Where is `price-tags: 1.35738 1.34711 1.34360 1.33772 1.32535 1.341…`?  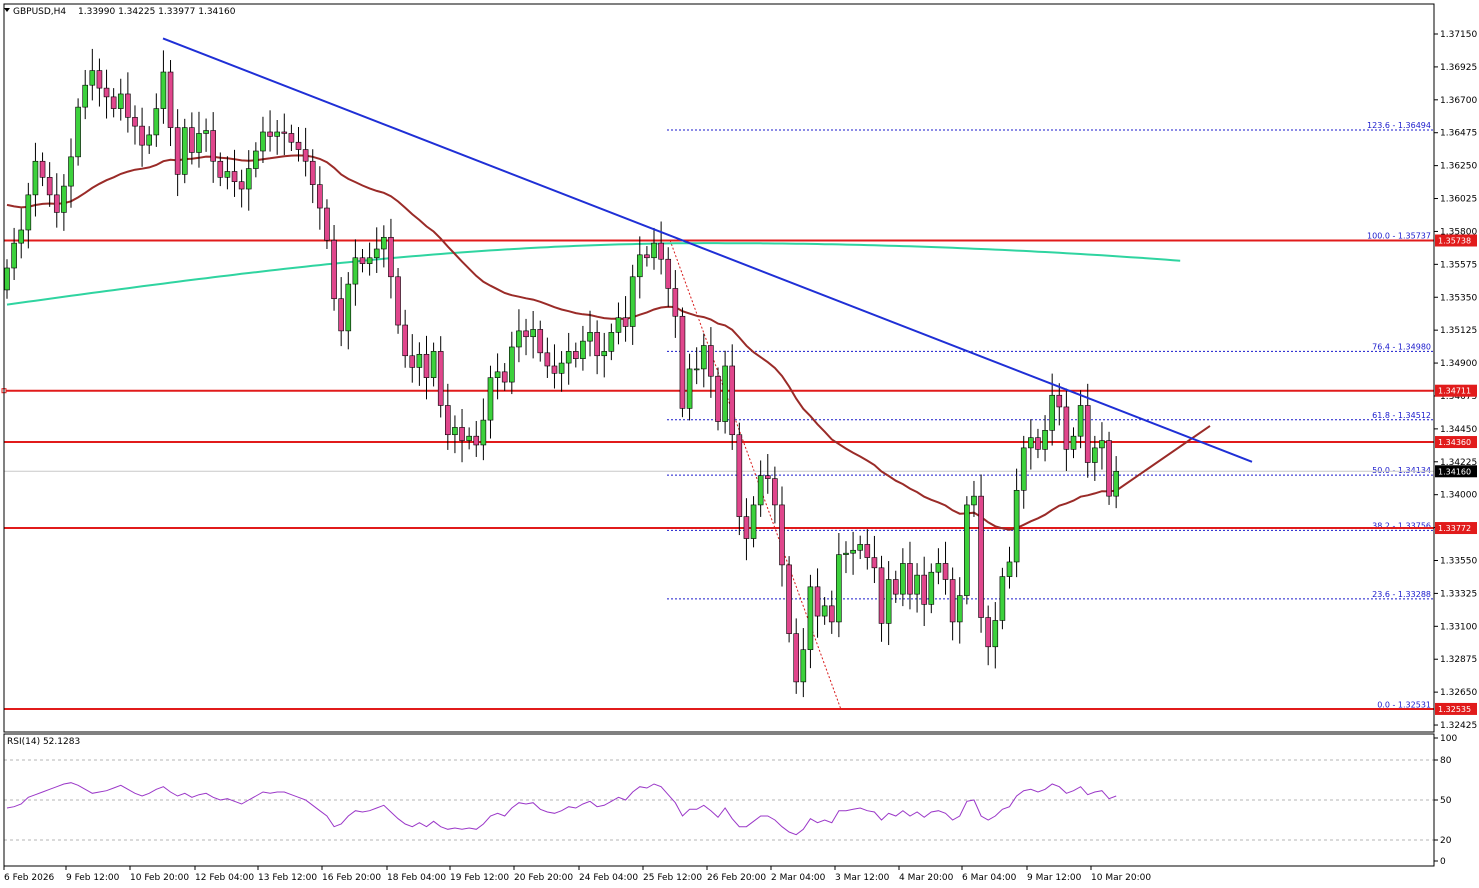 price-tags: 1.35738 1.34711 1.34360 1.33772 1.32535 1.341… is located at coordinates (1456, 474).